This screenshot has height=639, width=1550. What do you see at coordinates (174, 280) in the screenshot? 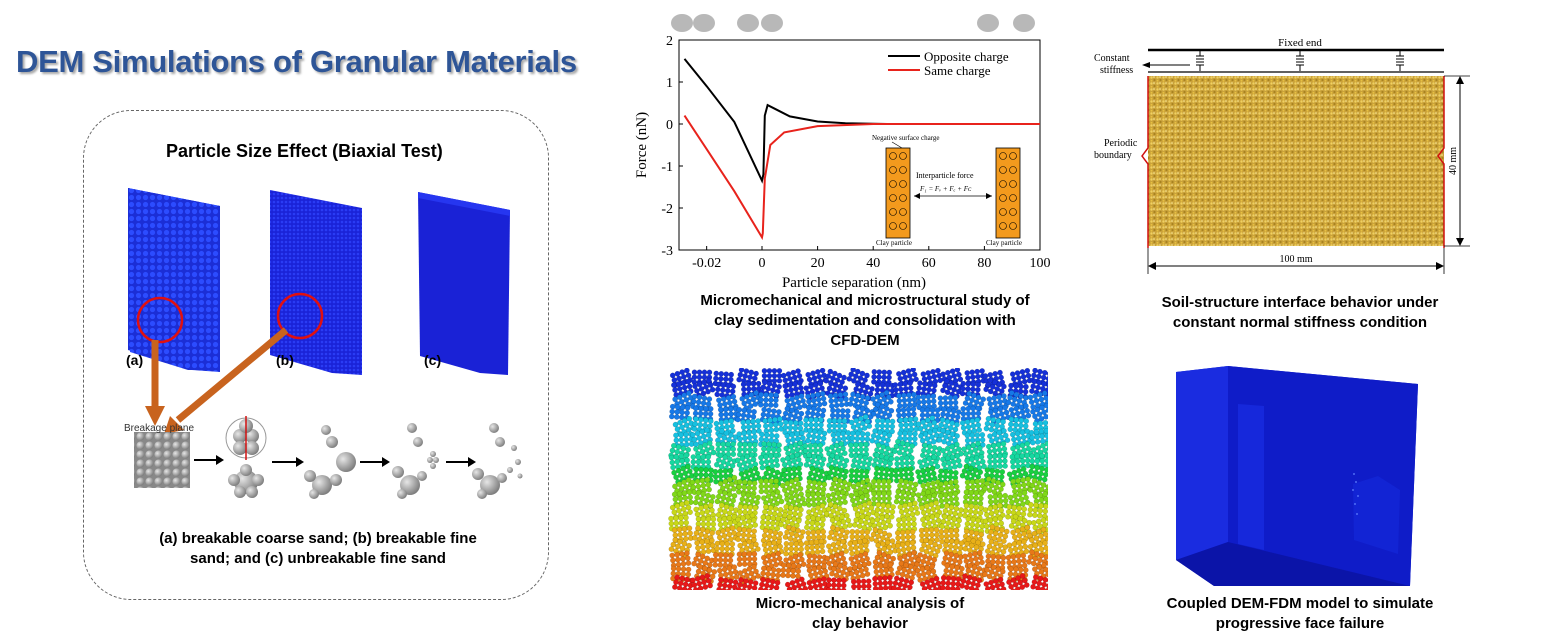
I see `specimen-a` at bounding box center [174, 280].